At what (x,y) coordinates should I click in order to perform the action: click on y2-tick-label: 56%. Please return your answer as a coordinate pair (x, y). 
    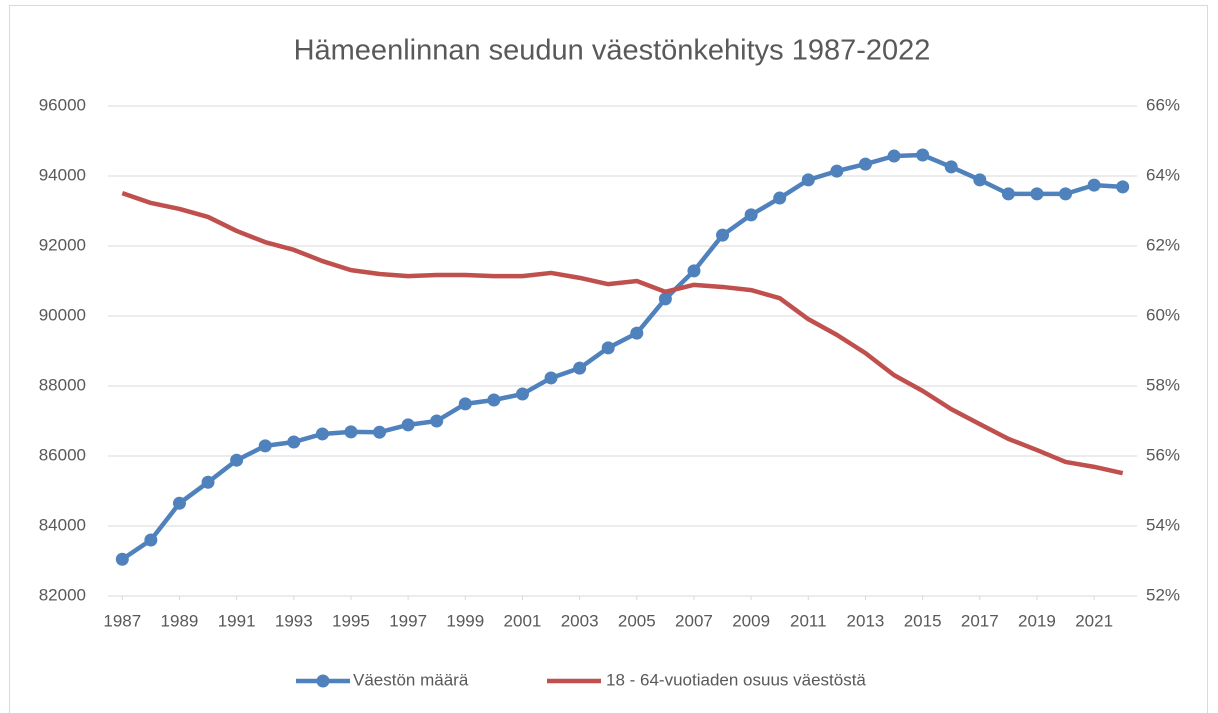
    Looking at the image, I should click on (1163, 454).